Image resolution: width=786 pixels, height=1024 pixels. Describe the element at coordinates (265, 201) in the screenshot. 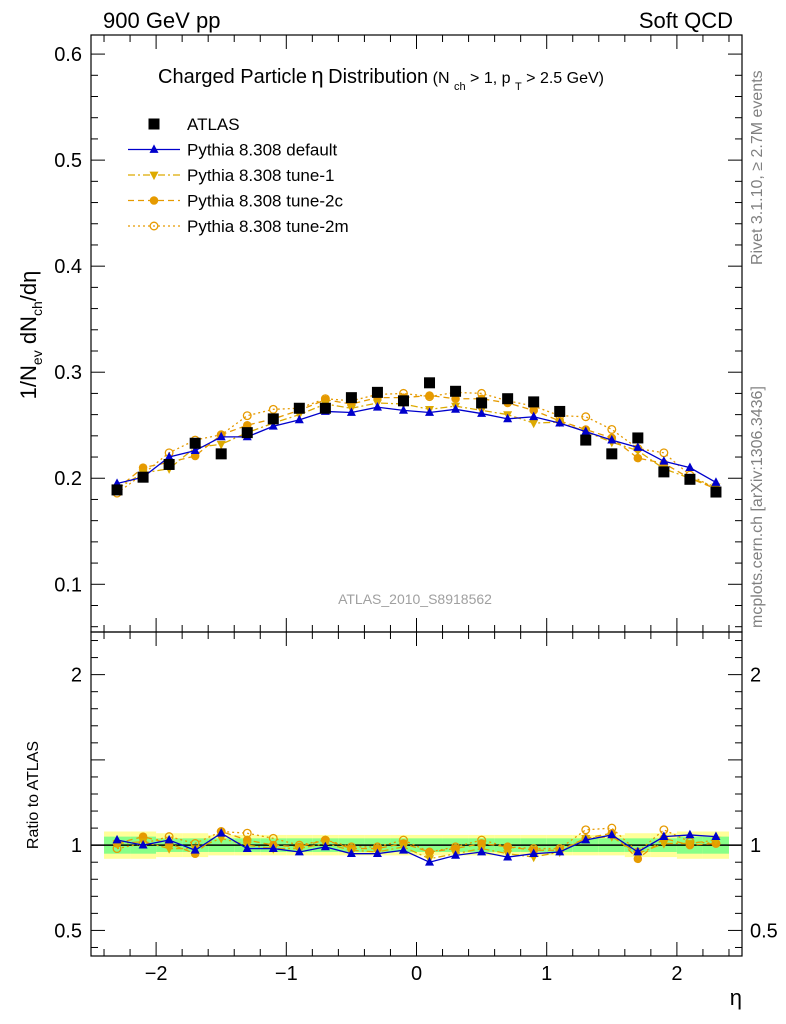

I see `legend-label-pythia-8-308-tune-2c: Pythia 8.308 tune-2c` at that location.